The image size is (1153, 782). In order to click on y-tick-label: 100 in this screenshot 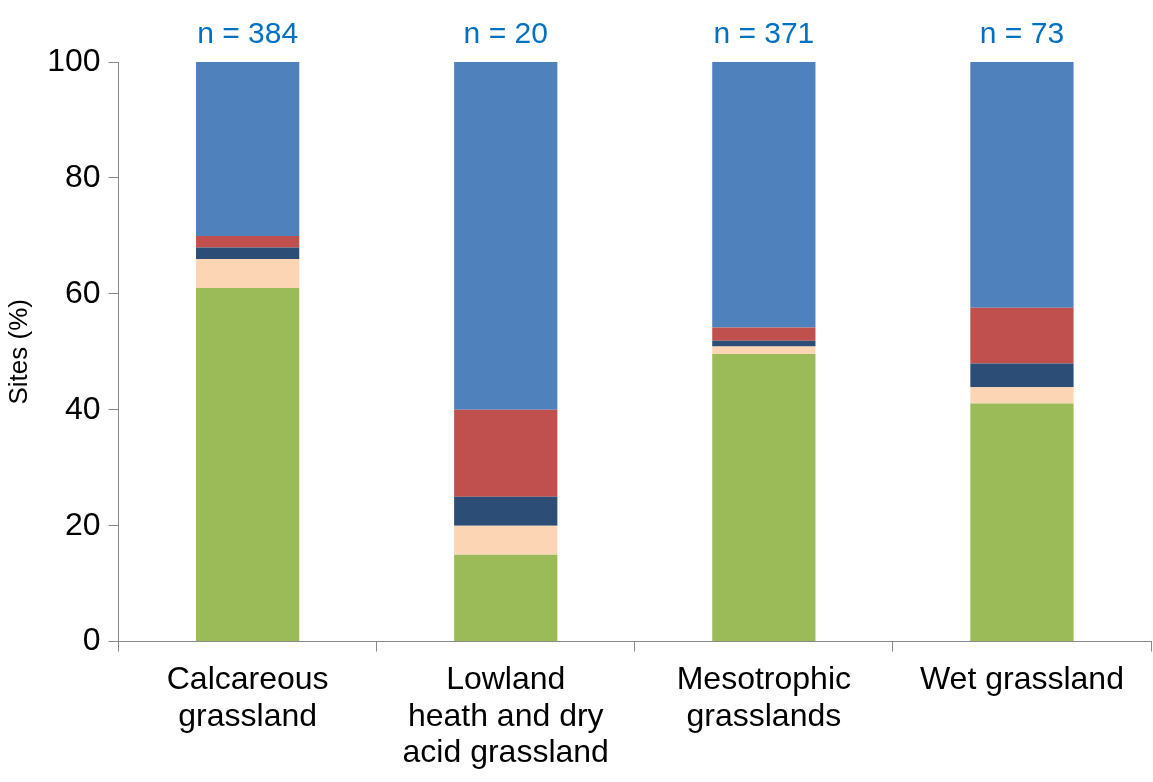, I will do `click(74, 59)`.